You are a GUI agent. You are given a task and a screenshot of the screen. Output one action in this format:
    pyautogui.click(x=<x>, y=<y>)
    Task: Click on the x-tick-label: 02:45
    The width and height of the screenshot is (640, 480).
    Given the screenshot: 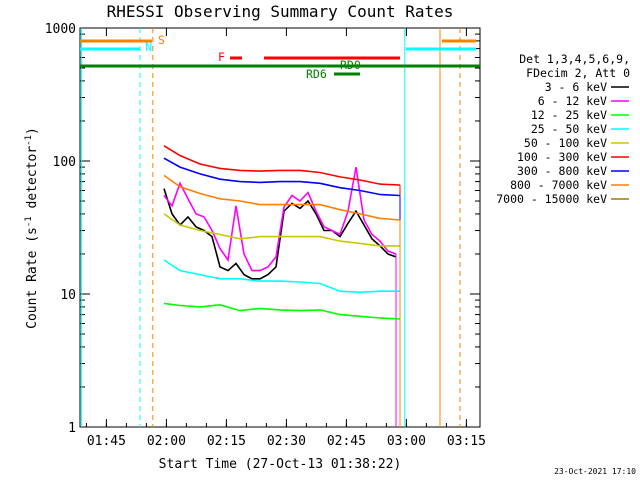 What is the action you would take?
    pyautogui.click(x=346, y=441)
    